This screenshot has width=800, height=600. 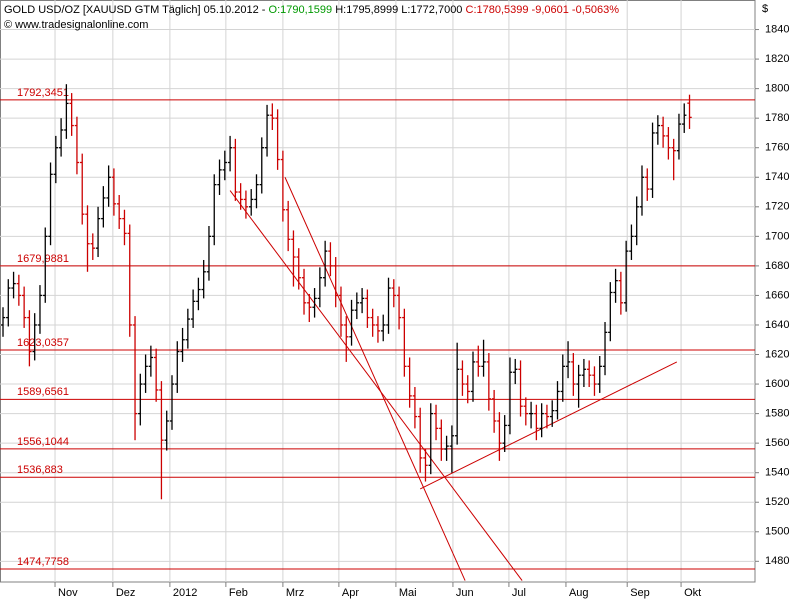 What do you see at coordinates (519, 593) in the screenshot?
I see `x-tick-label: Jul` at bounding box center [519, 593].